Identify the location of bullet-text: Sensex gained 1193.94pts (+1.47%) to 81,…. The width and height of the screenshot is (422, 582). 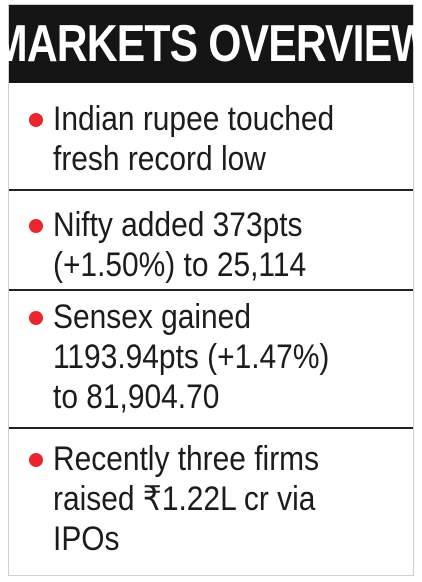
(191, 357).